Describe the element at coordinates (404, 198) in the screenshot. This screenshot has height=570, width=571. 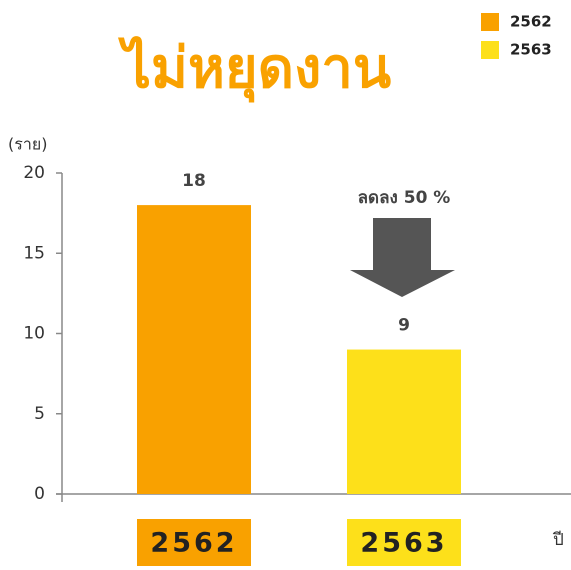
I see `annotation: ลดลง 50 %` at that location.